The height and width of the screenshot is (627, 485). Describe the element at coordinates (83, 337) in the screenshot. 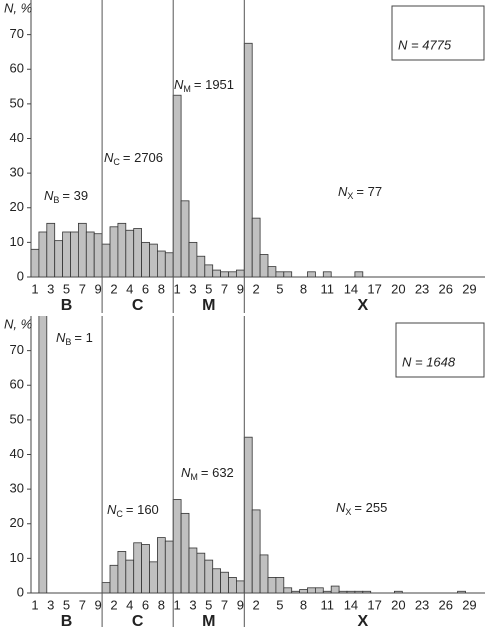

I see `annotation-text: = 1` at that location.